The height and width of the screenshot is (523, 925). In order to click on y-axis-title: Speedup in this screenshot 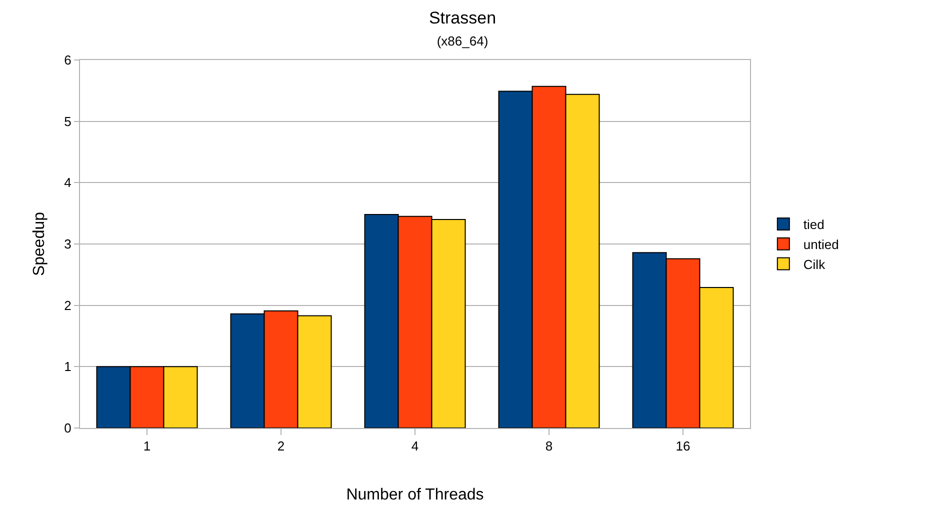, I will do `click(39, 244)`.